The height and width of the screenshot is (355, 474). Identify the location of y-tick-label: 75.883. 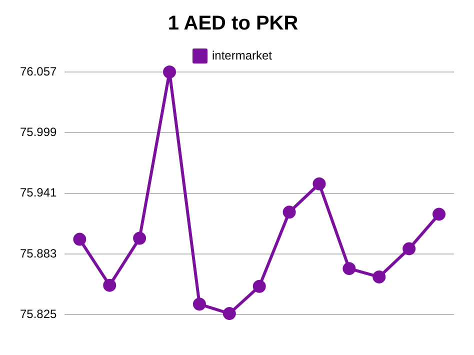
(39, 253).